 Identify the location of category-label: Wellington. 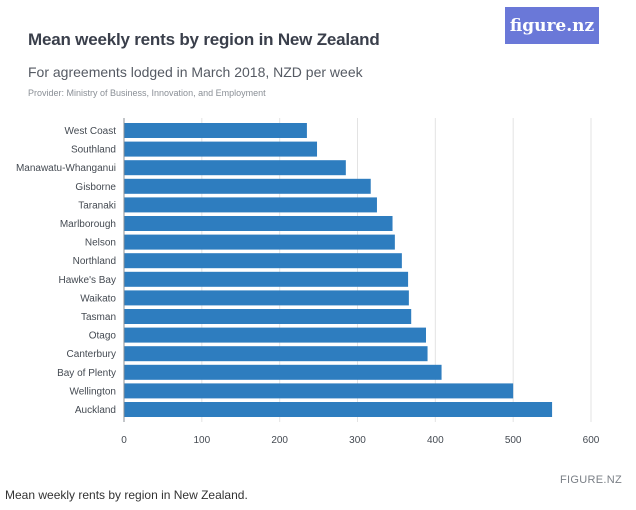
(92, 391).